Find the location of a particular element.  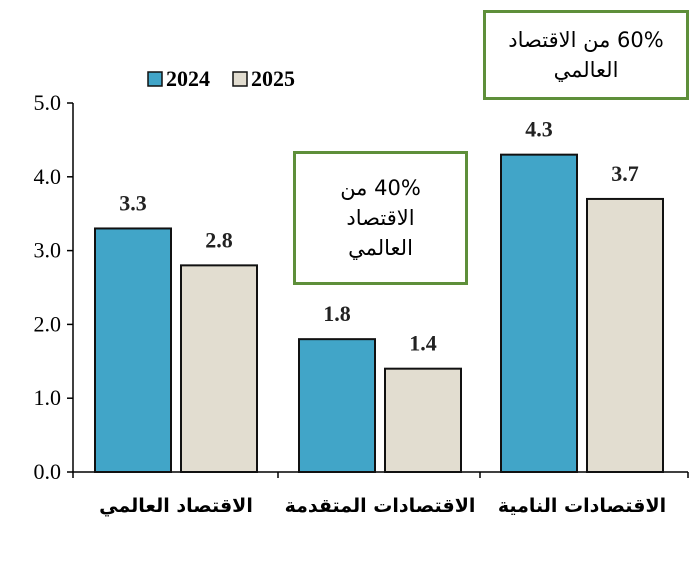

data-label: 1.4 is located at coordinates (423, 343).